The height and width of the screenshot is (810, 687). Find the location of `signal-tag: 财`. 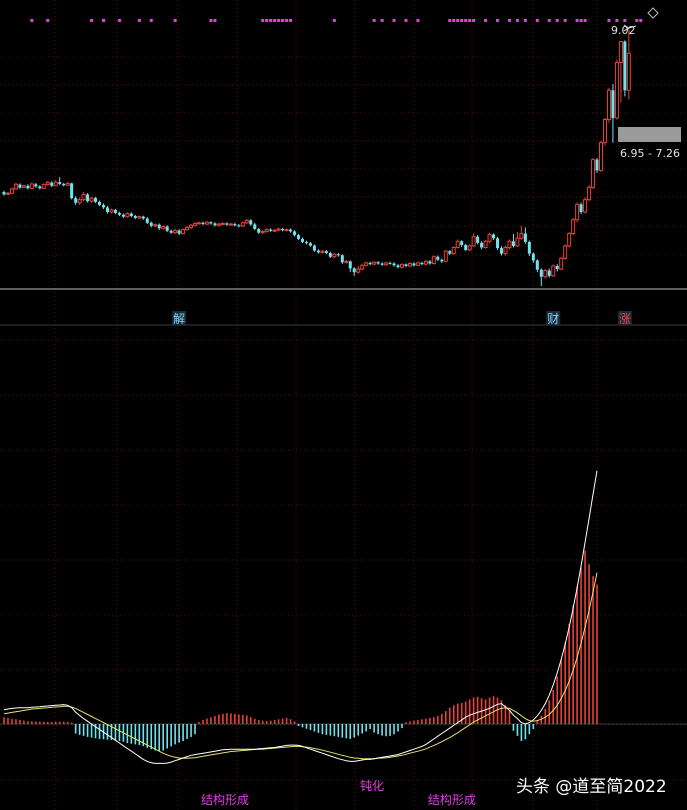

signal-tag: 财 is located at coordinates (553, 319).